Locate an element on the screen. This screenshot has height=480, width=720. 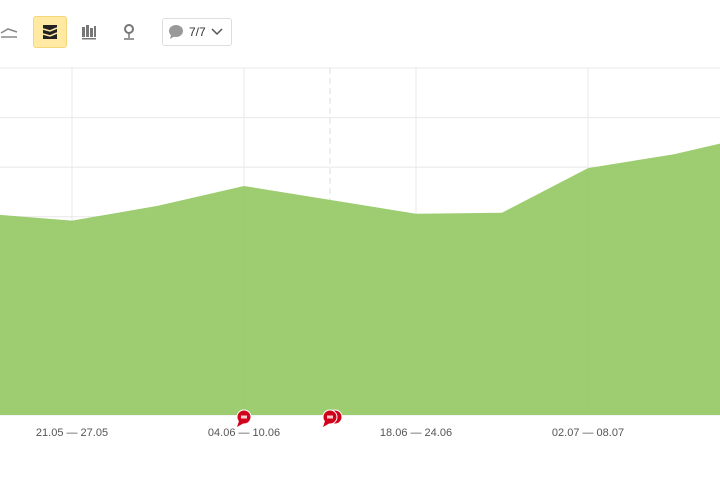
area-stack-icon is located at coordinates (50, 32).